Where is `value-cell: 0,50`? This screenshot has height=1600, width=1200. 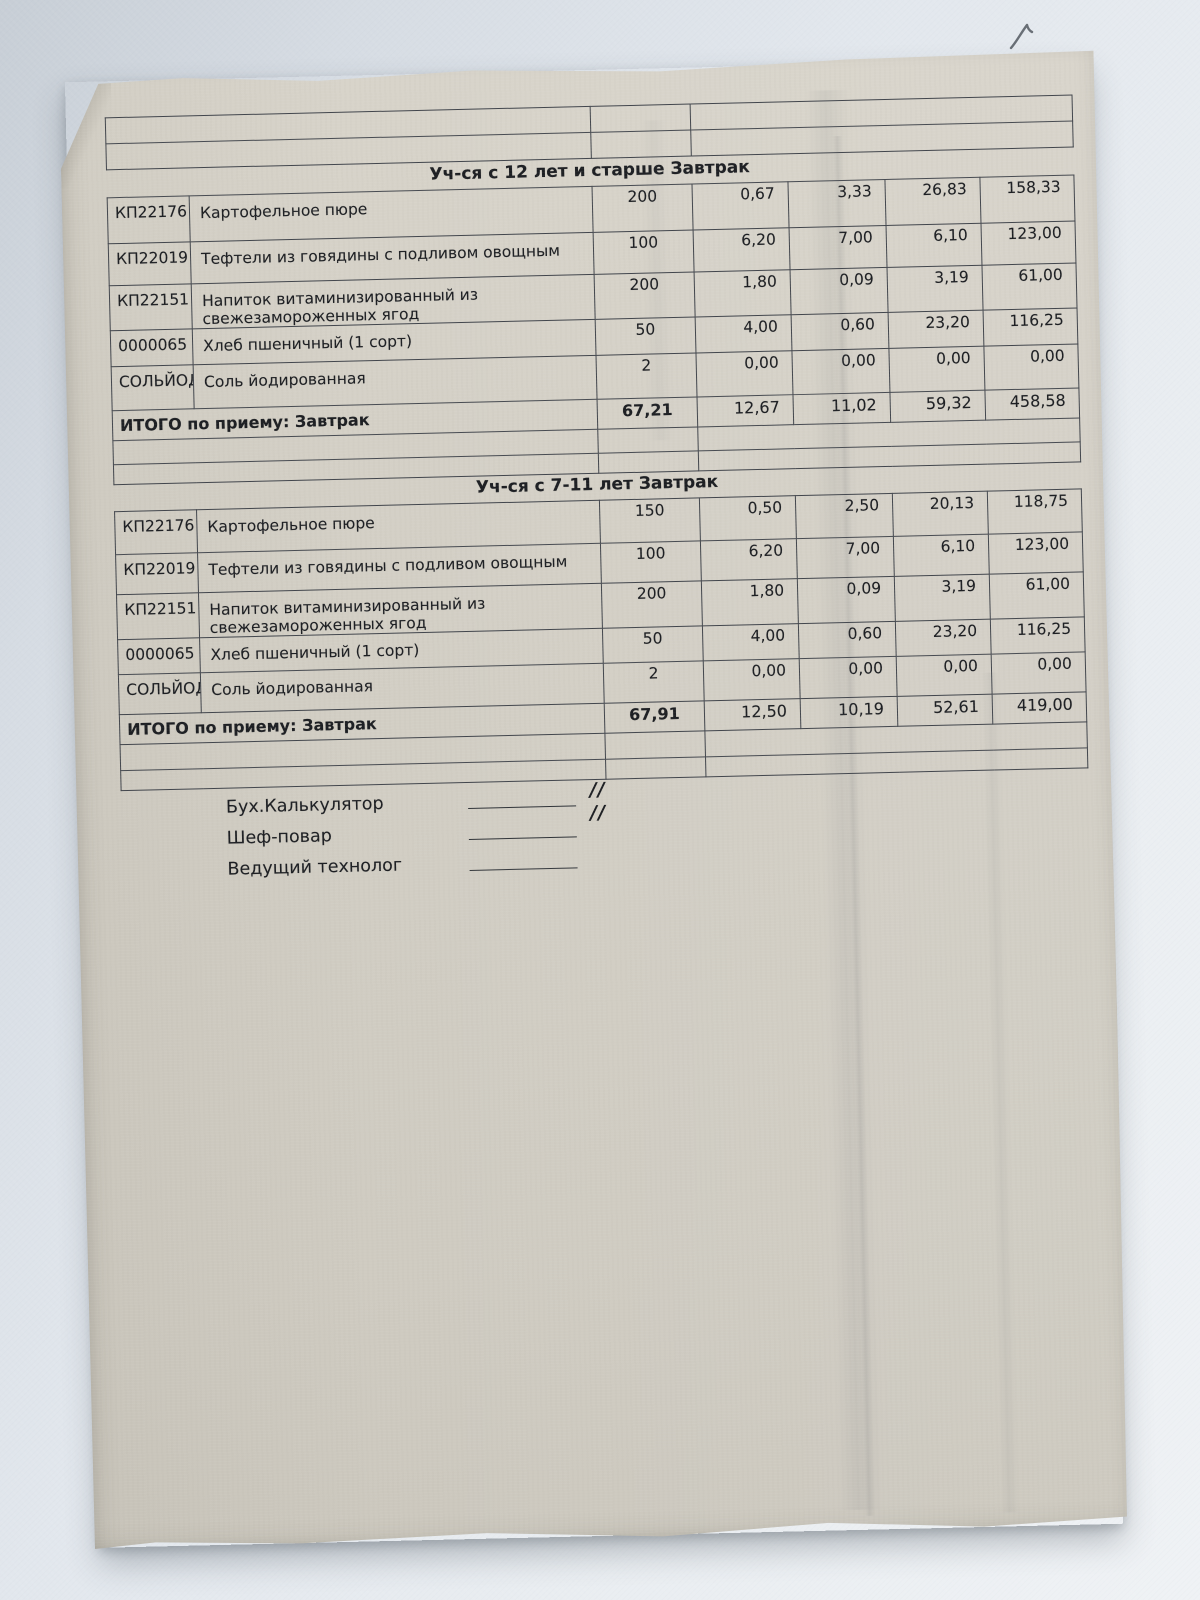 value-cell: 0,50 is located at coordinates (747, 518).